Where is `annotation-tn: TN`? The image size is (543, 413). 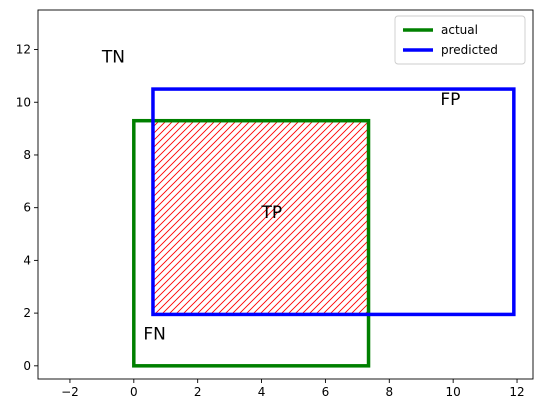
annotation-tn: TN is located at coordinates (113, 58).